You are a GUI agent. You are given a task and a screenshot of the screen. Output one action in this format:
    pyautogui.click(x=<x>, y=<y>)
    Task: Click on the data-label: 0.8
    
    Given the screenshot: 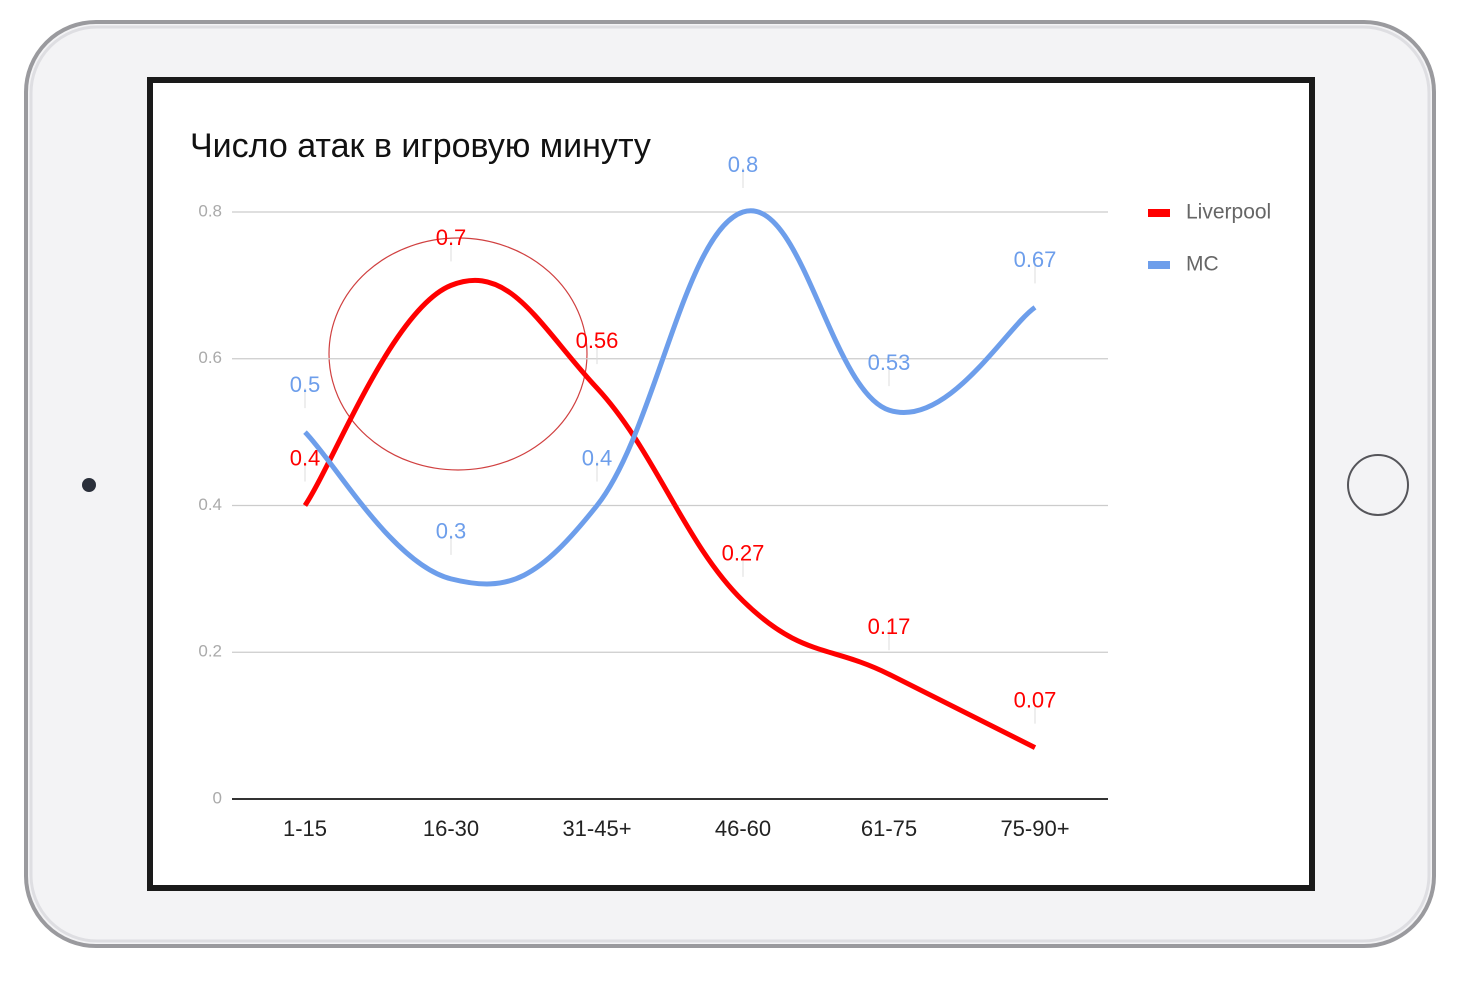 What is the action you would take?
    pyautogui.click(x=743, y=164)
    